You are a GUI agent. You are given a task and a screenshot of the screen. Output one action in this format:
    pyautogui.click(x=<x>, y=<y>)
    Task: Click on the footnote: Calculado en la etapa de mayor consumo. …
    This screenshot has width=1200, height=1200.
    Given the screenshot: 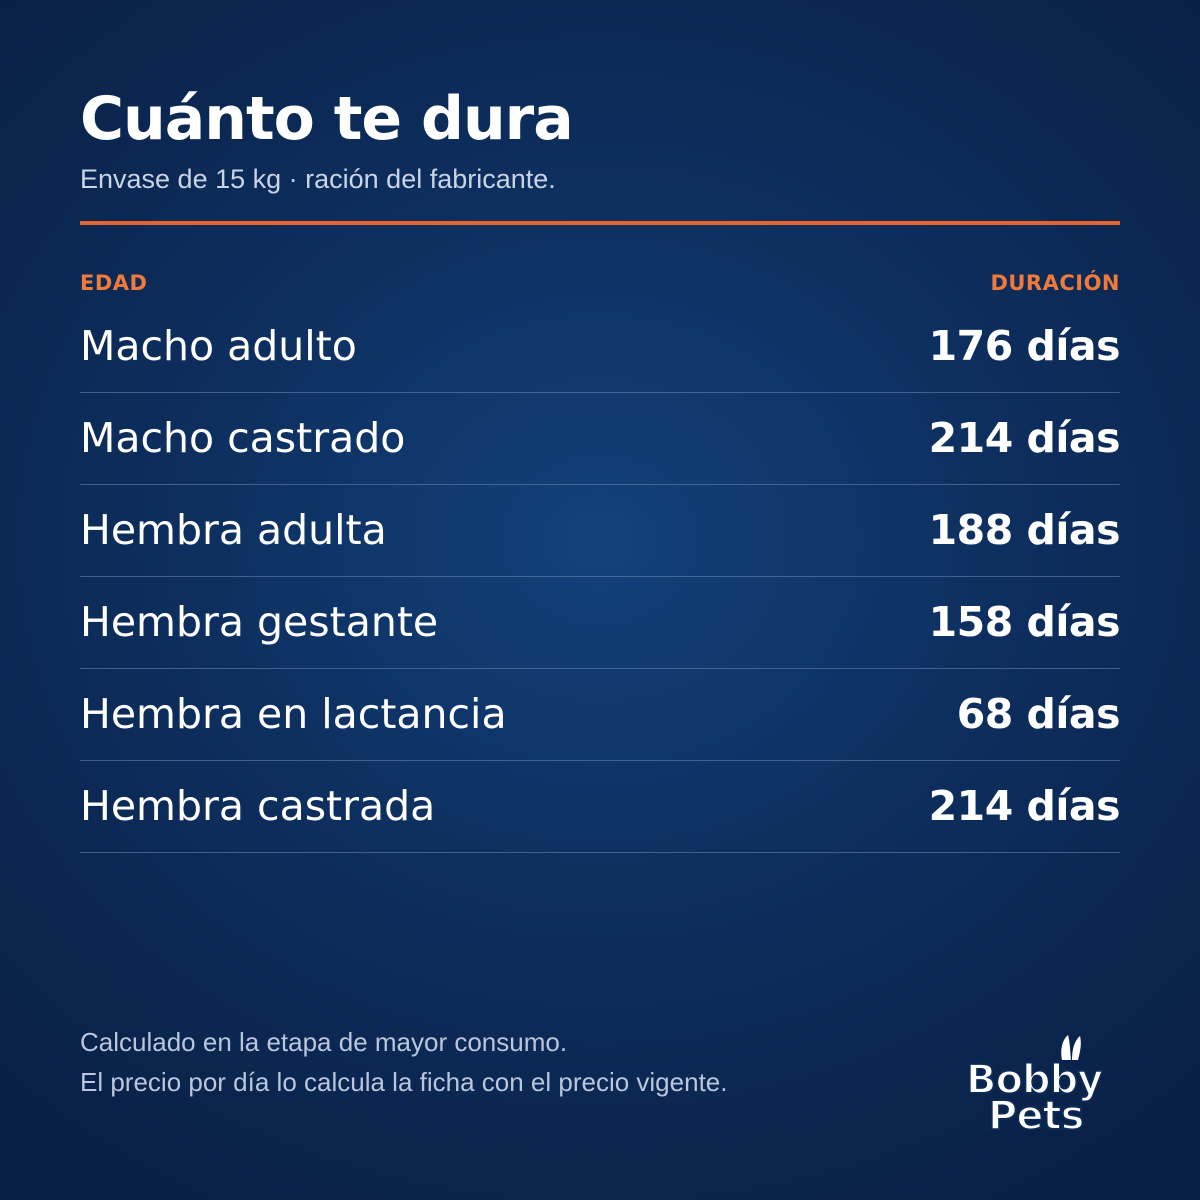 What is the action you would take?
    pyautogui.click(x=403, y=1062)
    